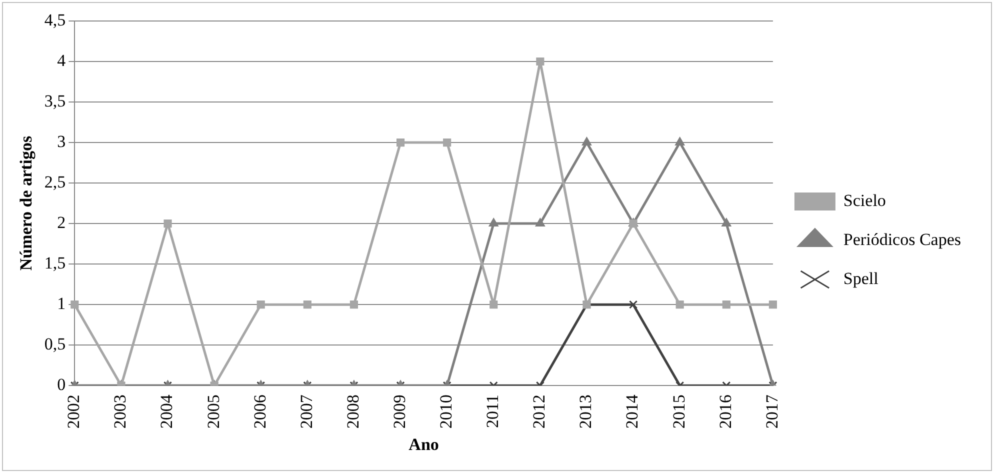 This screenshot has width=994, height=473. Describe the element at coordinates (213, 411) in the screenshot. I see `x-tick-label: 2005` at that location.